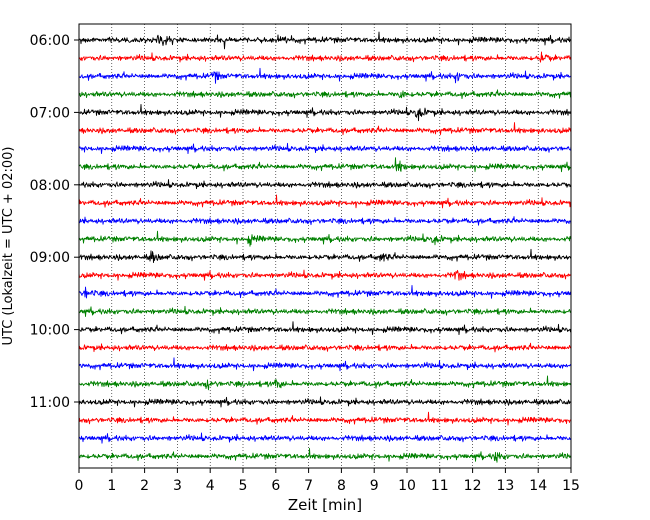 The height and width of the screenshot is (520, 650). What do you see at coordinates (50, 331) in the screenshot?
I see `y-tick-label-1000: 10:00` at bounding box center [50, 331].